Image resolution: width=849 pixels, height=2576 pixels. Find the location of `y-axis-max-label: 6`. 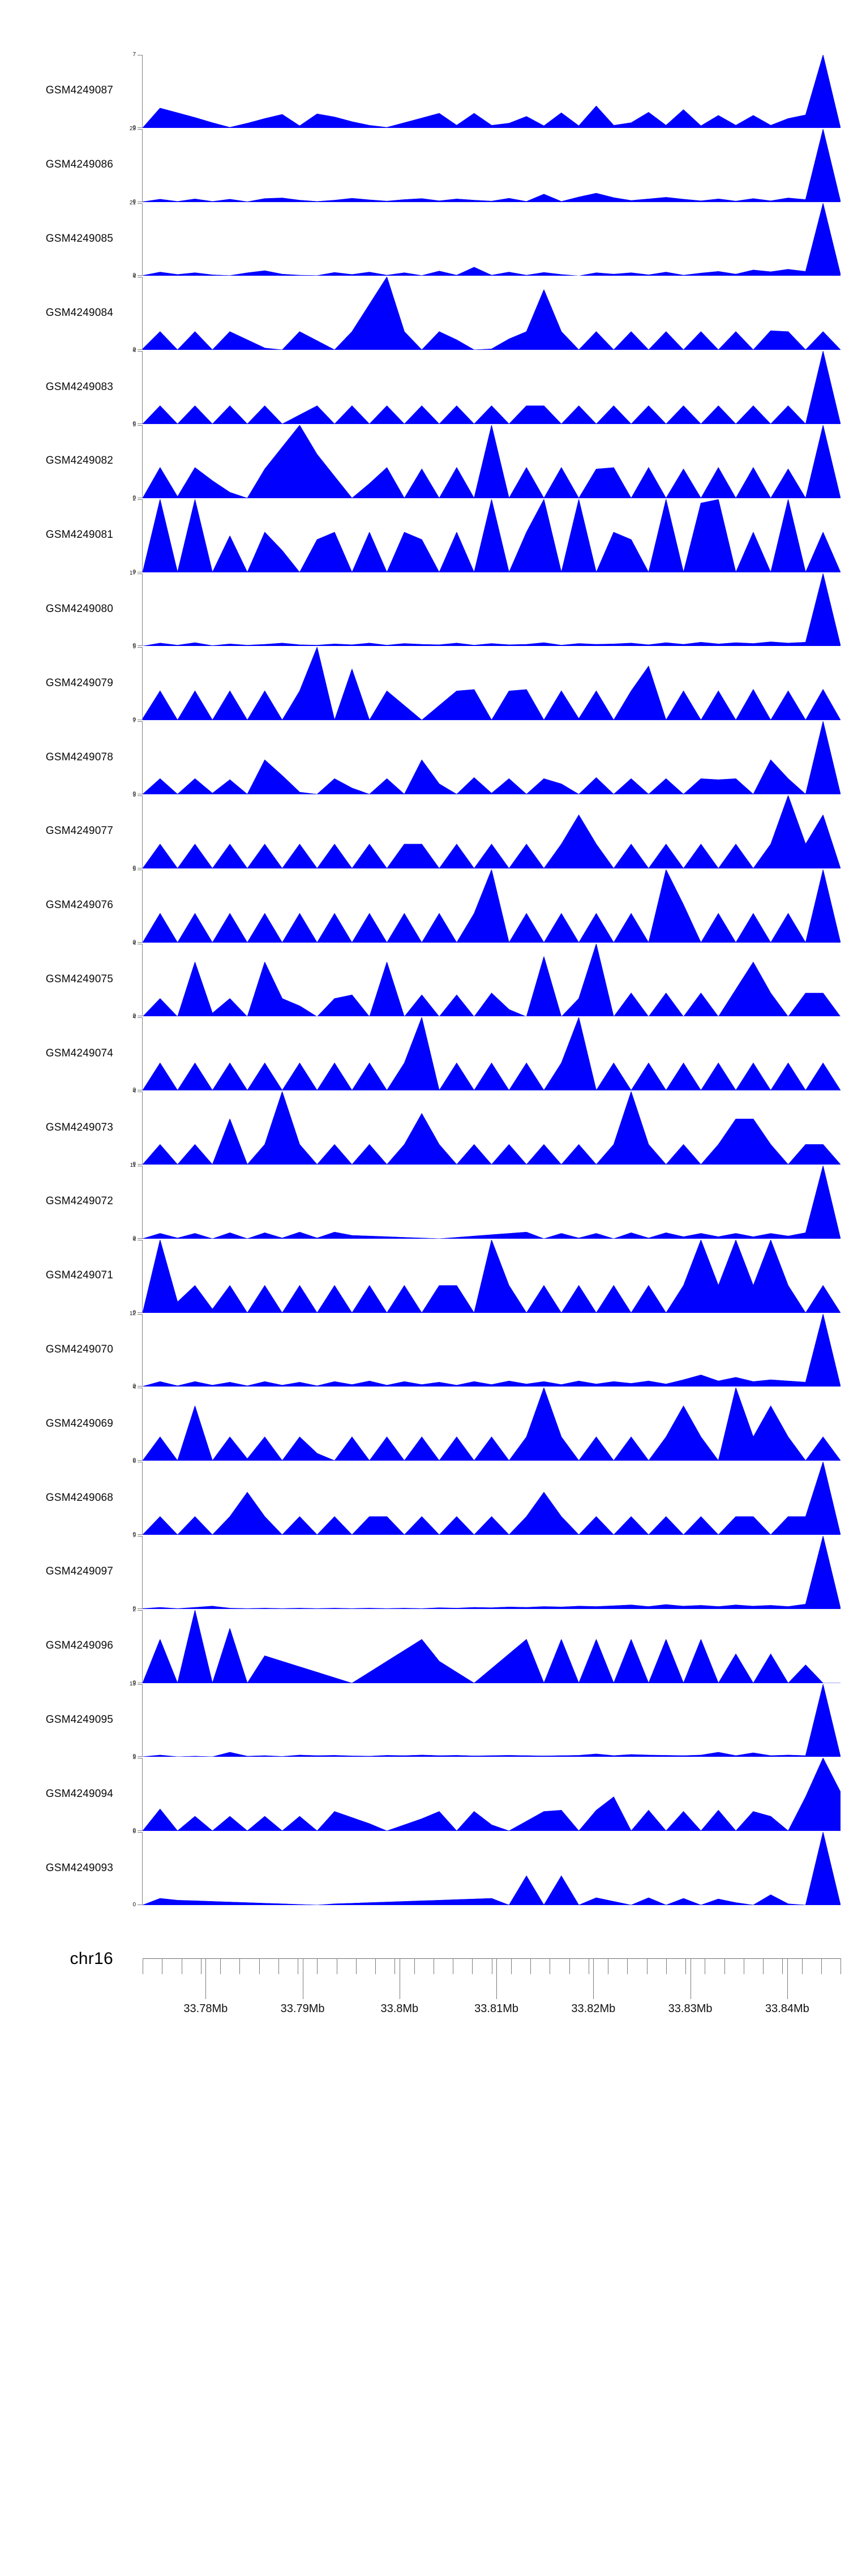

y-axis-max-label: 6 is located at coordinates (134, 1461).